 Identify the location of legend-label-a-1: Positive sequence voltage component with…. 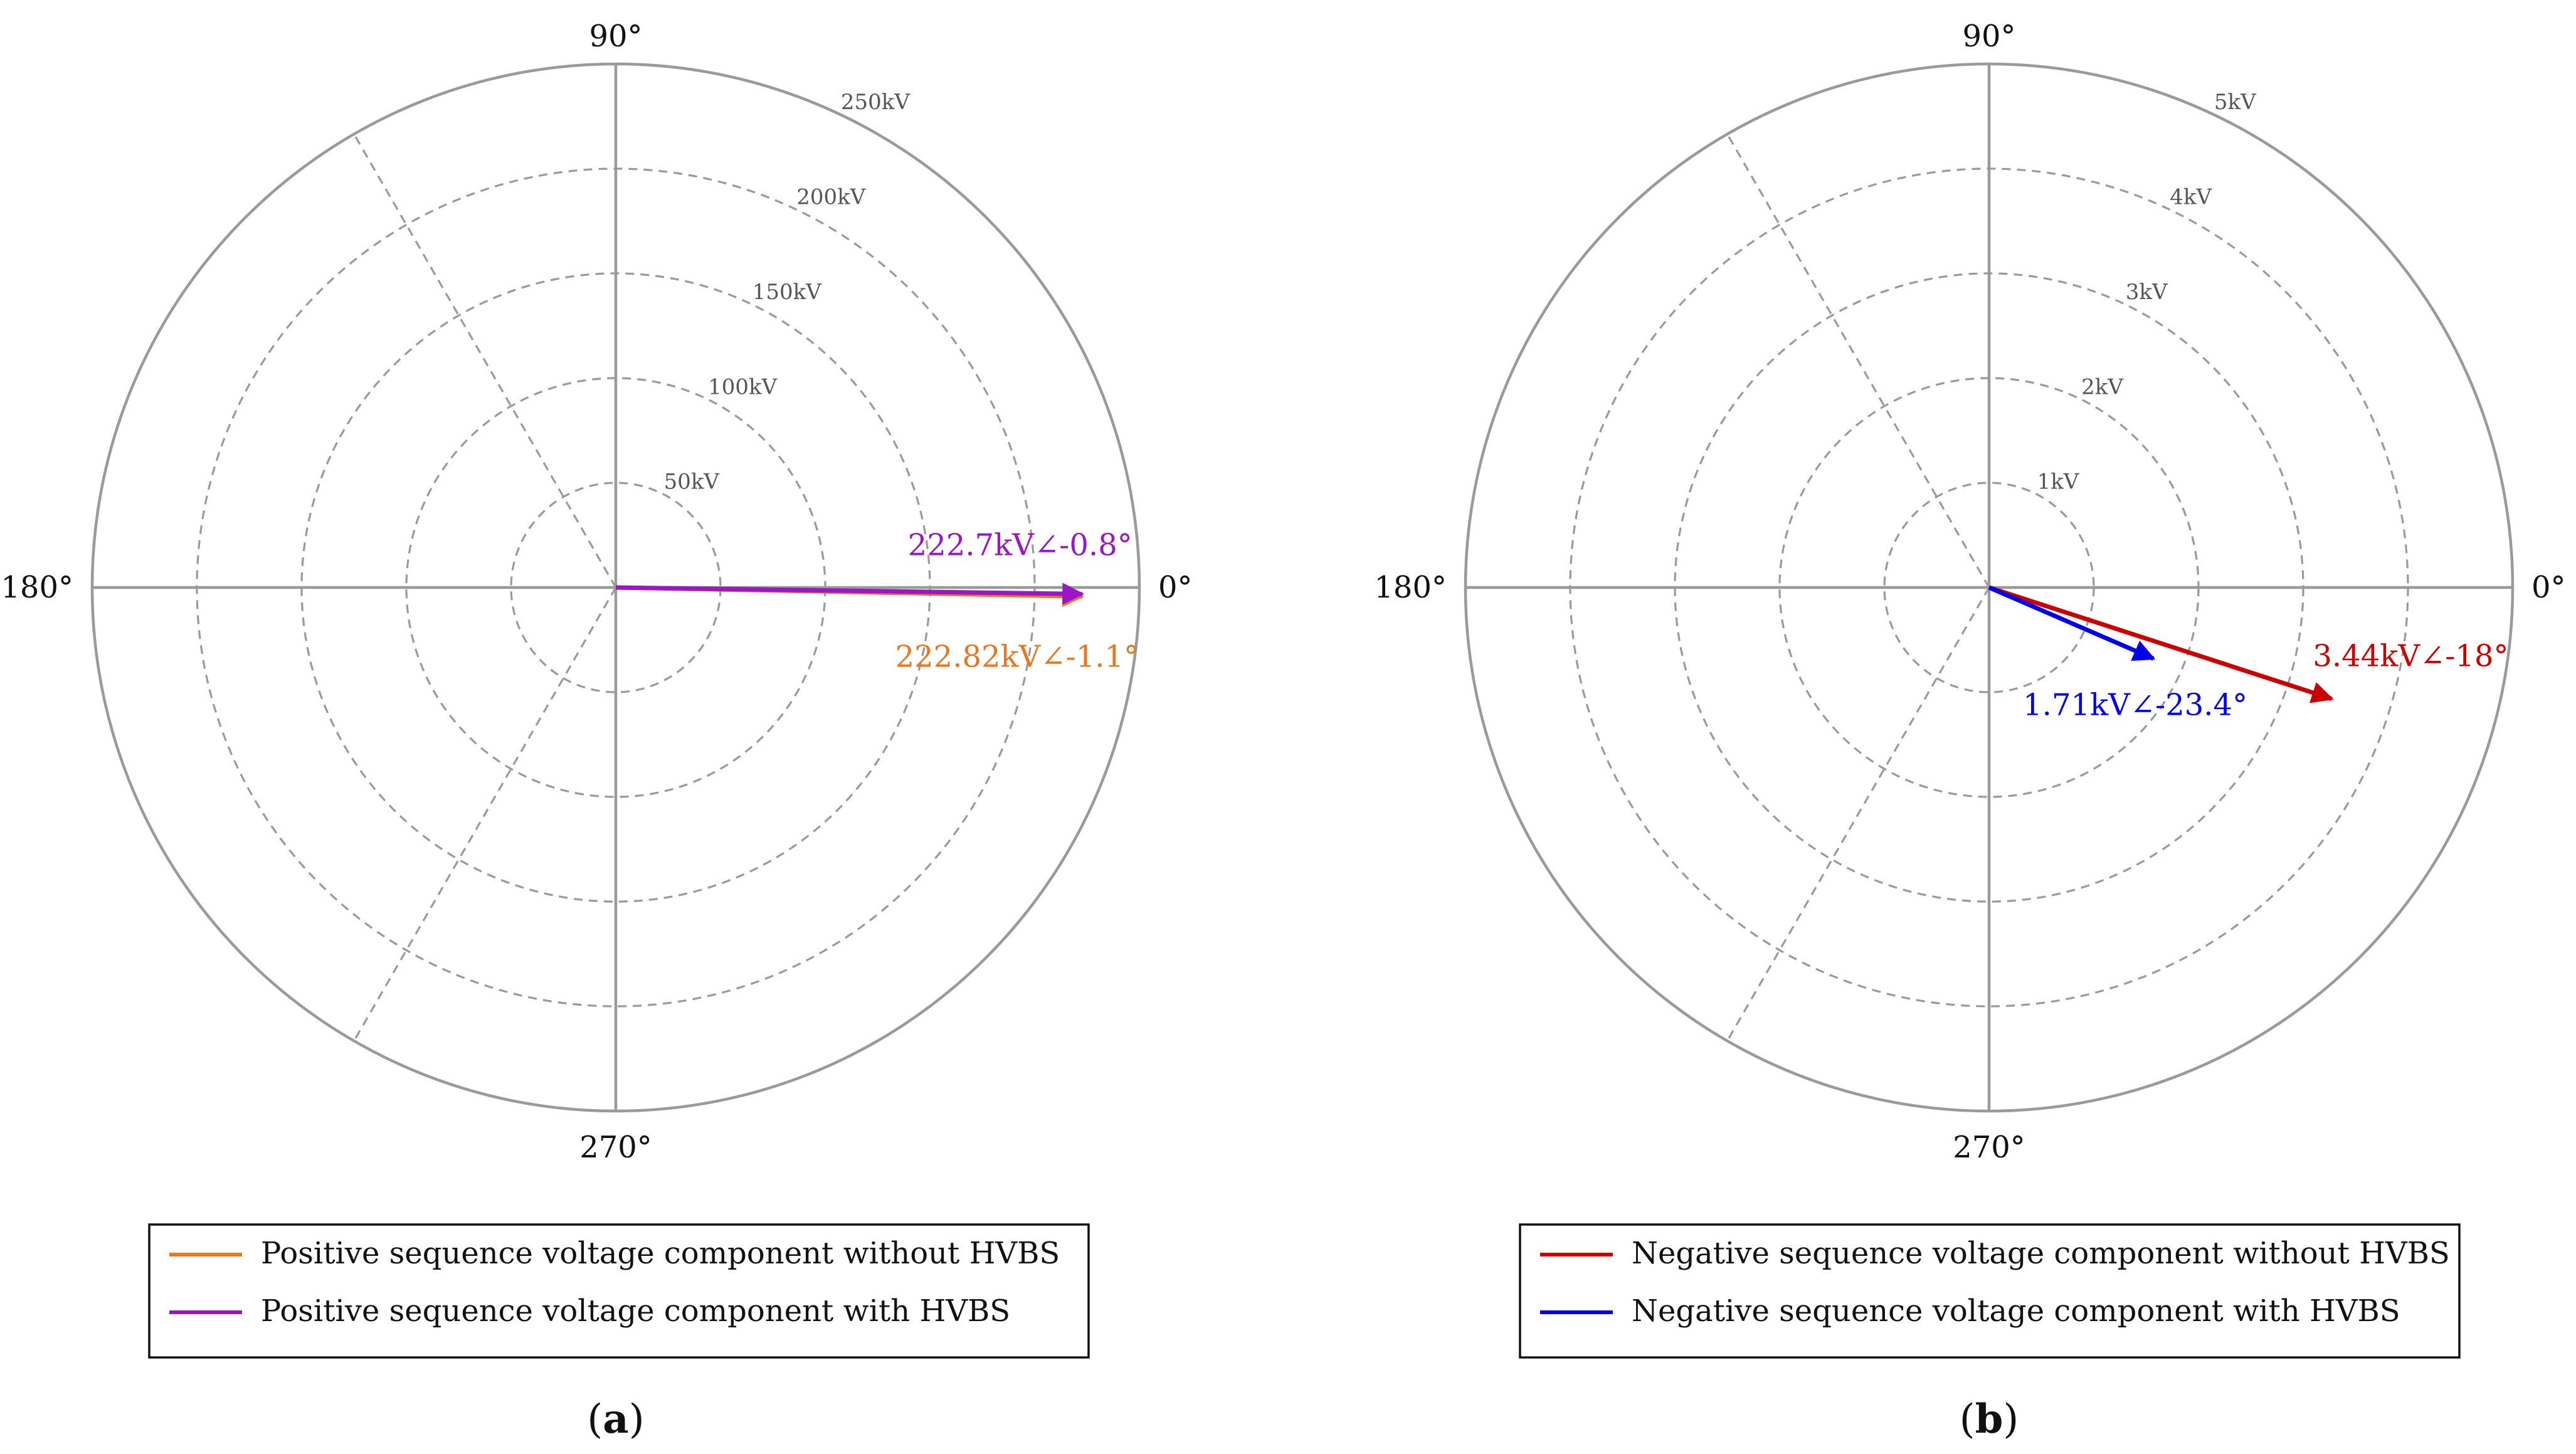
(635, 1311).